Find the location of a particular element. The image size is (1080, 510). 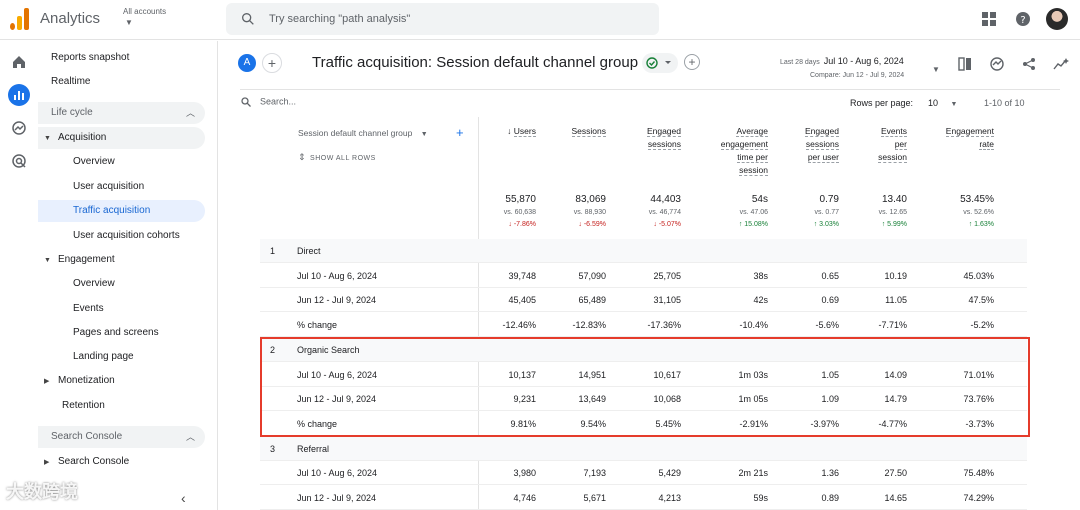

column-header: Average engagement time per session is located at coordinates (744, 151).